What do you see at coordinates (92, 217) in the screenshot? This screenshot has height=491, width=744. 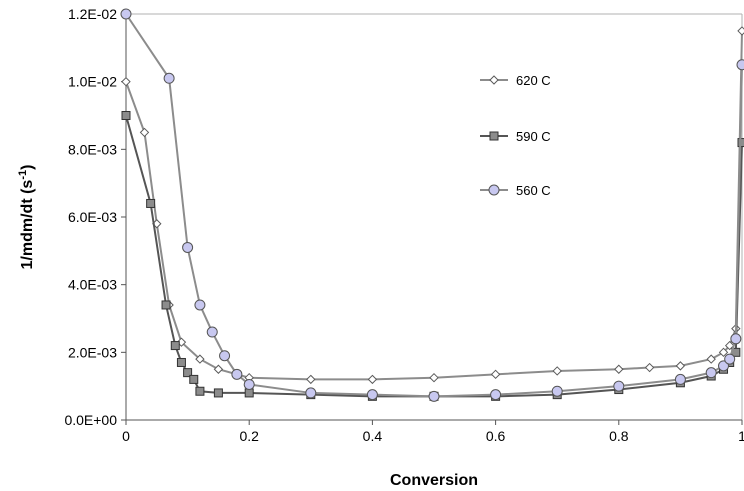 I see `y-tick-label: 6.0E-03` at bounding box center [92, 217].